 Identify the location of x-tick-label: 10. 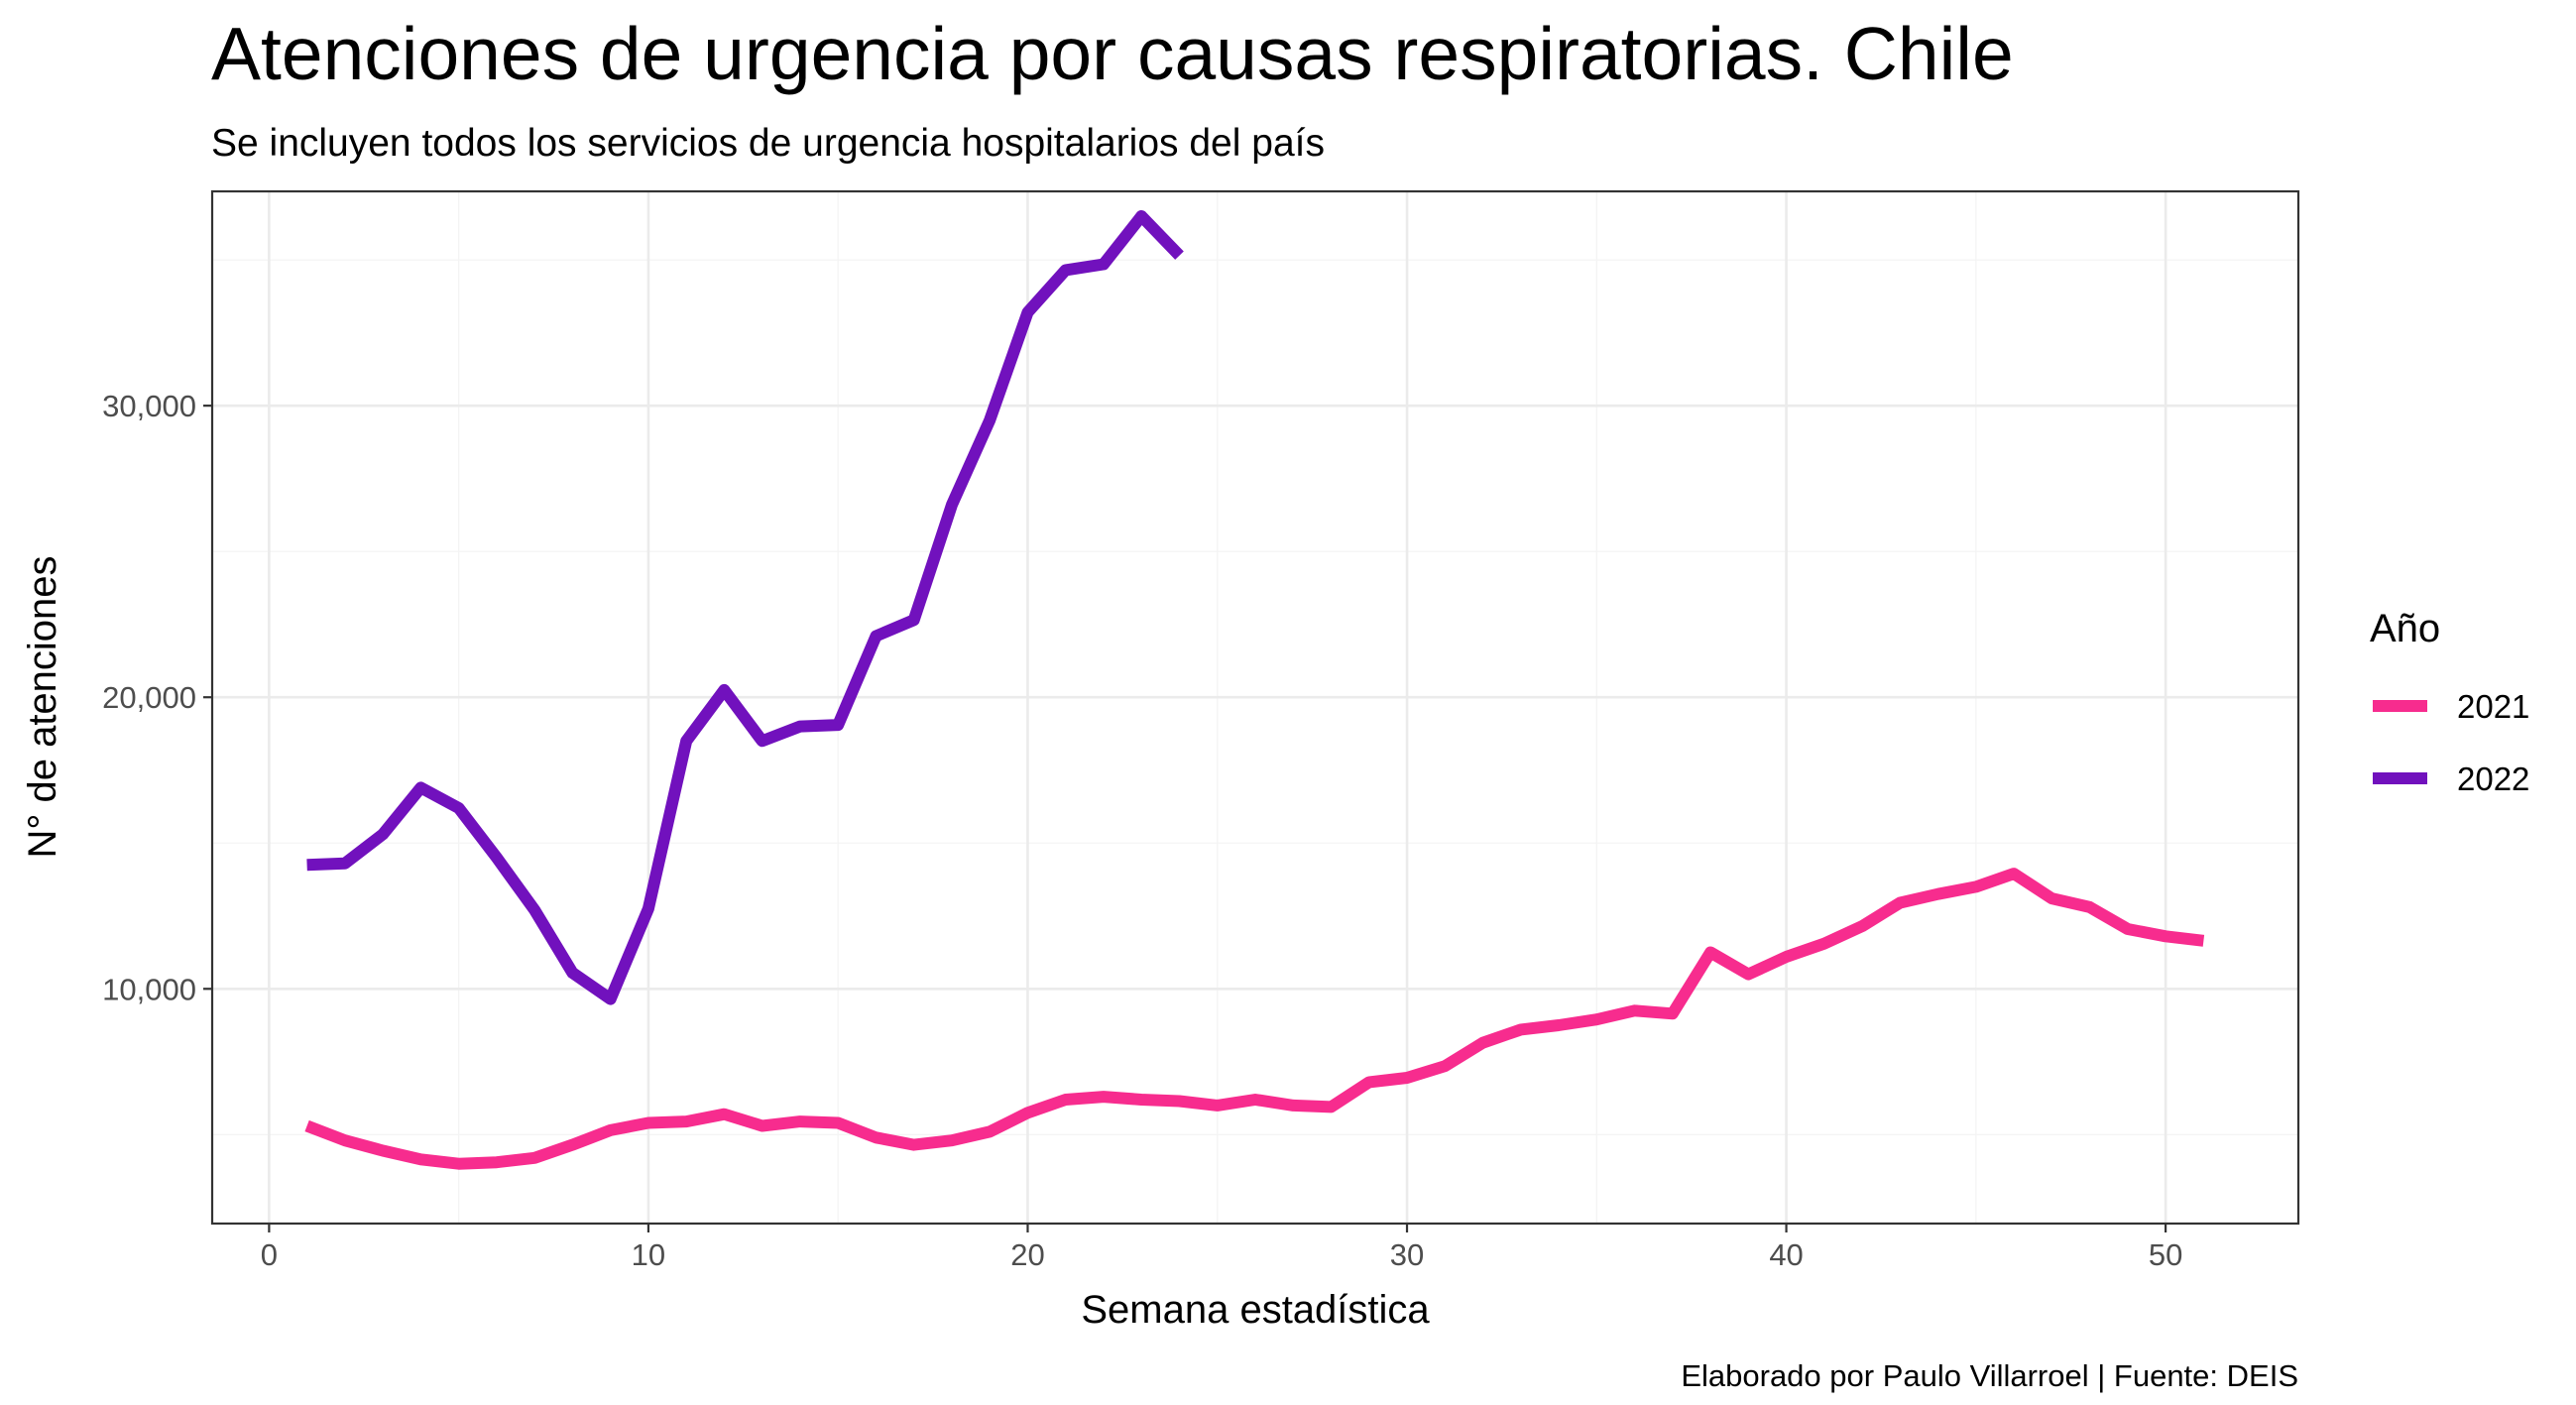
(648, 1254).